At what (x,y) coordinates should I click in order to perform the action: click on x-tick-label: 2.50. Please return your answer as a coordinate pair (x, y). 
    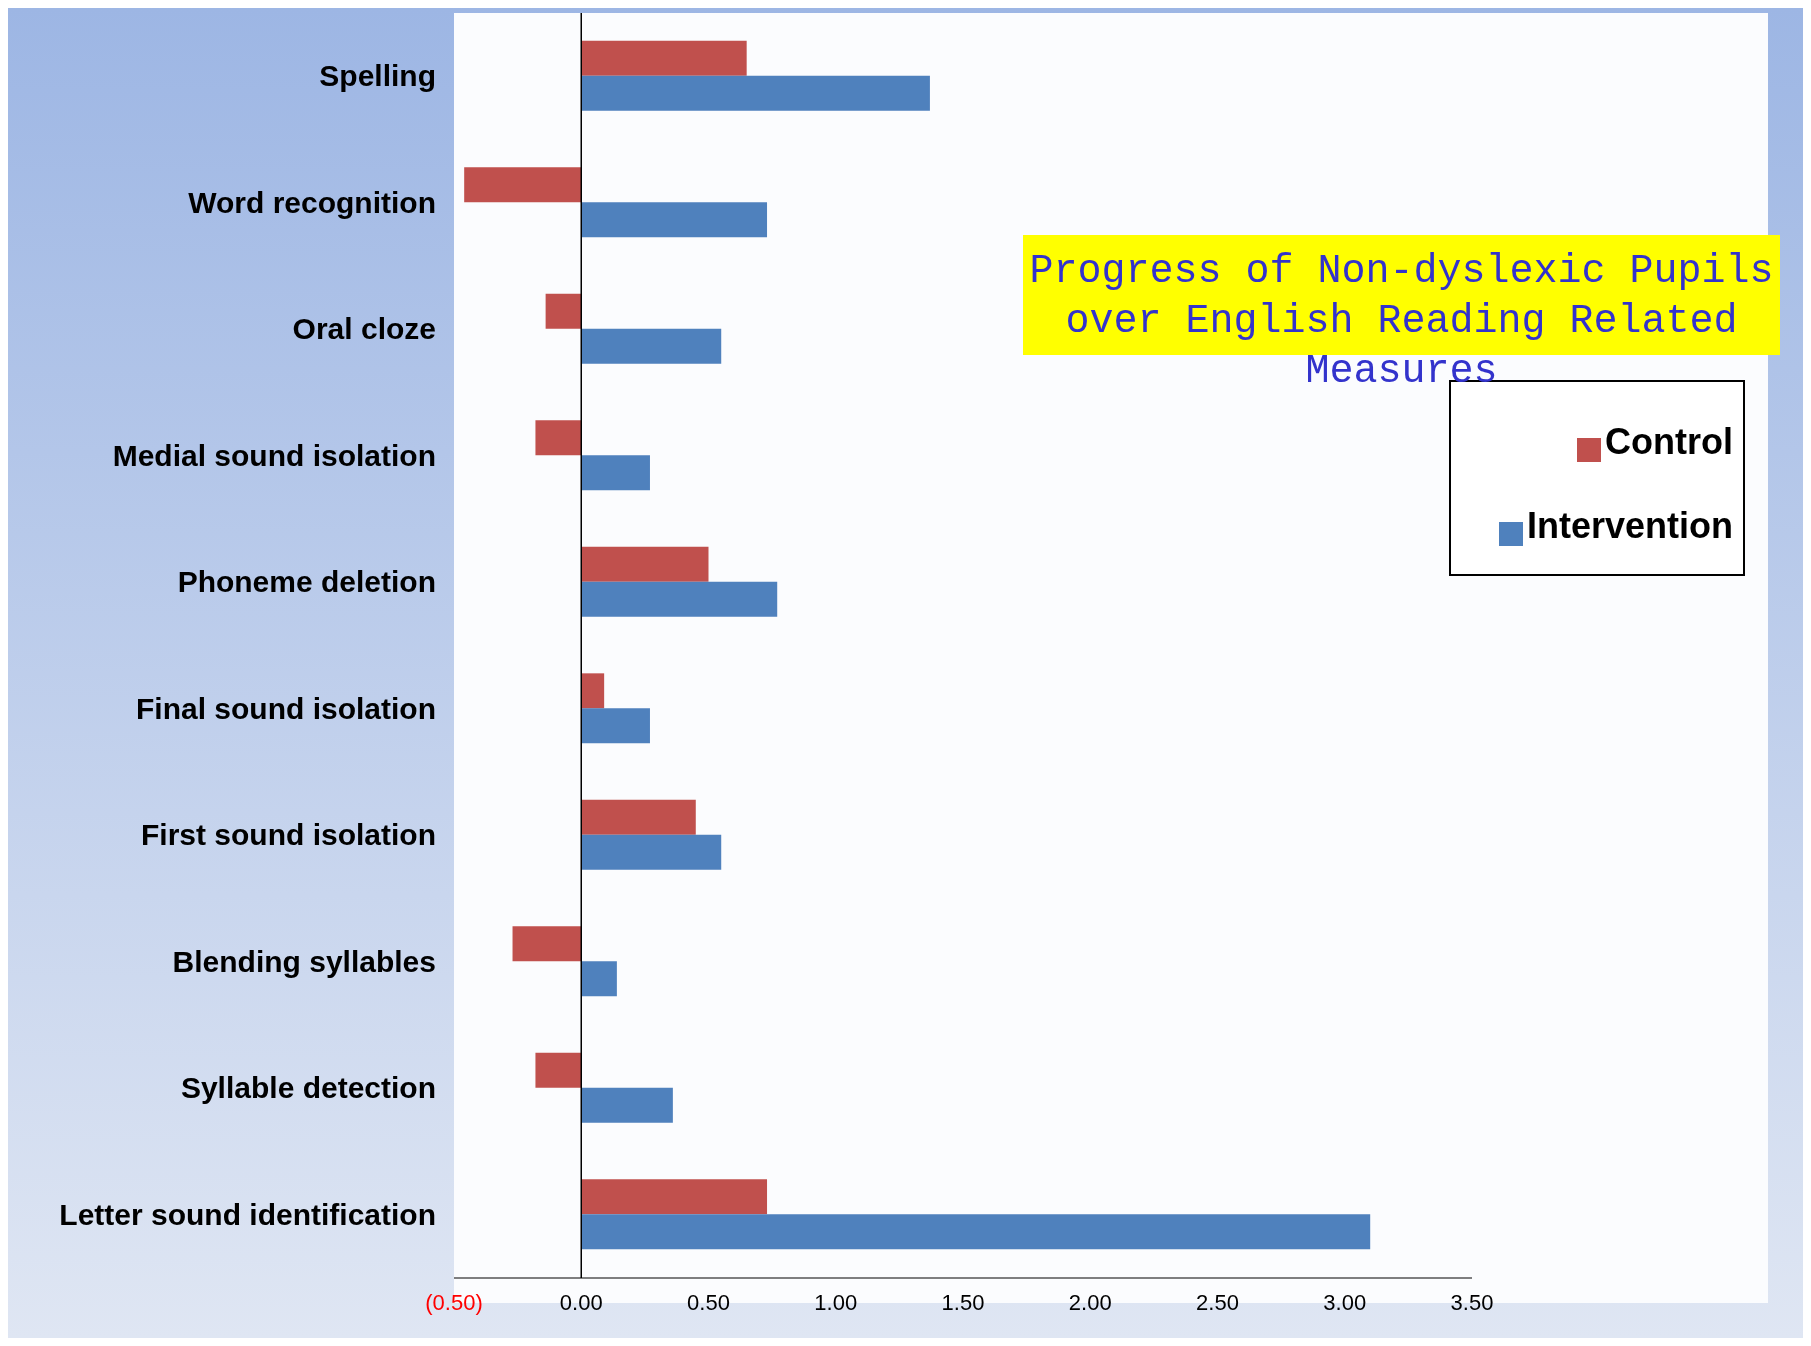
    Looking at the image, I should click on (1217, 1302).